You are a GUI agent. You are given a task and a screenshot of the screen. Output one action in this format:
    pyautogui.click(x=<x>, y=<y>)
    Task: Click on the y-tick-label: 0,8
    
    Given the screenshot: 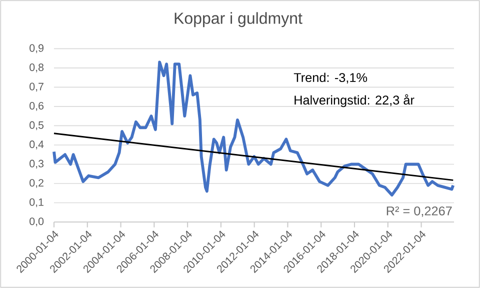 What is the action you would take?
    pyautogui.click(x=37, y=68)
    